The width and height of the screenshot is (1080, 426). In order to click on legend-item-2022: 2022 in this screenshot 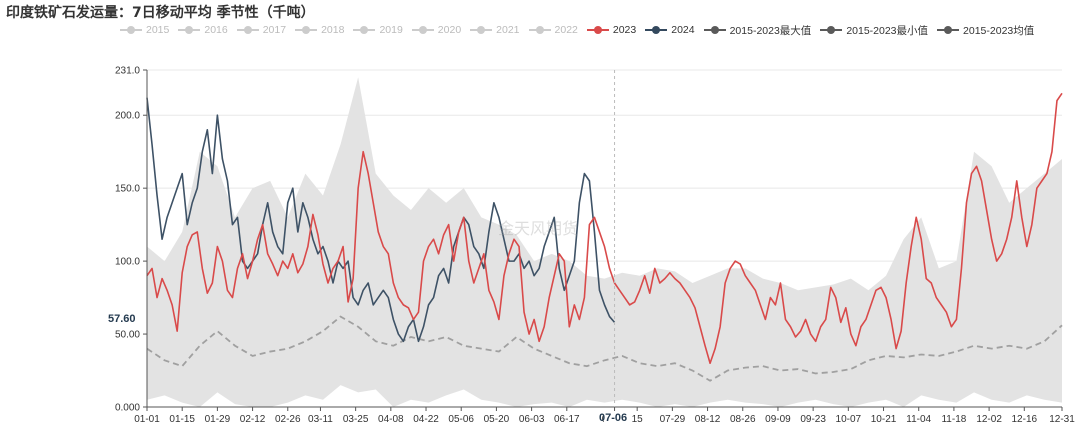, I will do `click(553, 30)`.